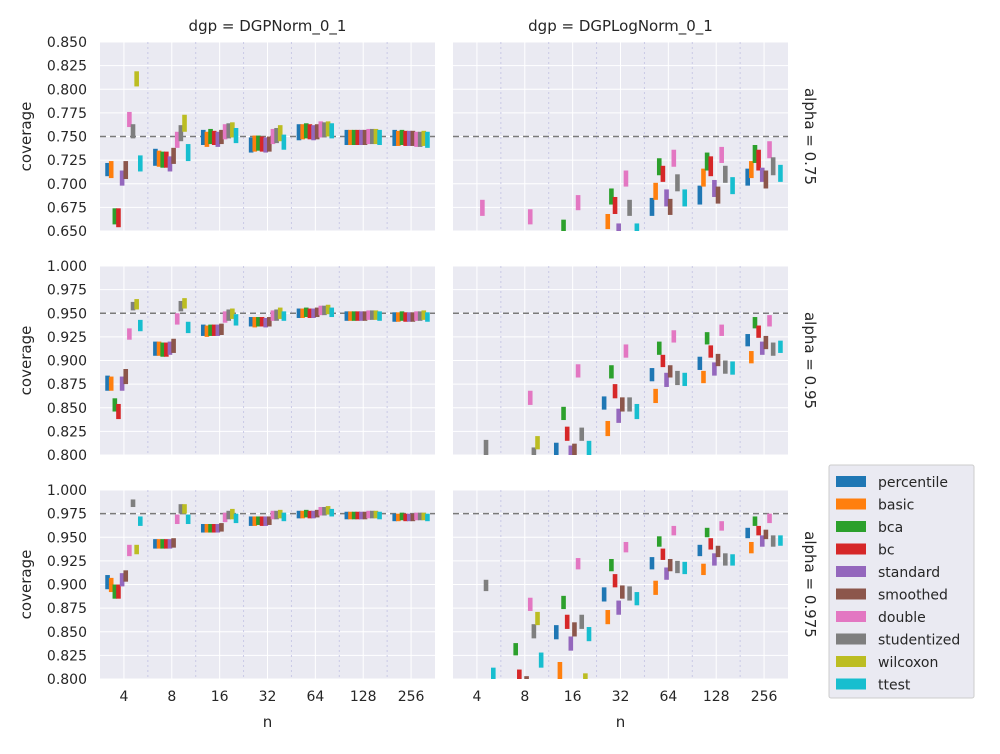  I want to click on coverage-bar-ttest-n256, so click(427, 317).